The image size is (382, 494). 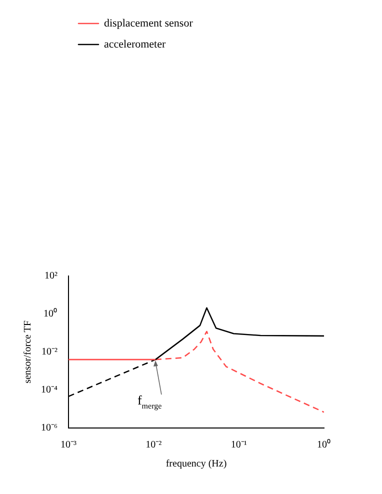 What do you see at coordinates (49, 428) in the screenshot?
I see `y-tick-label: 10⁻⁶` at bounding box center [49, 428].